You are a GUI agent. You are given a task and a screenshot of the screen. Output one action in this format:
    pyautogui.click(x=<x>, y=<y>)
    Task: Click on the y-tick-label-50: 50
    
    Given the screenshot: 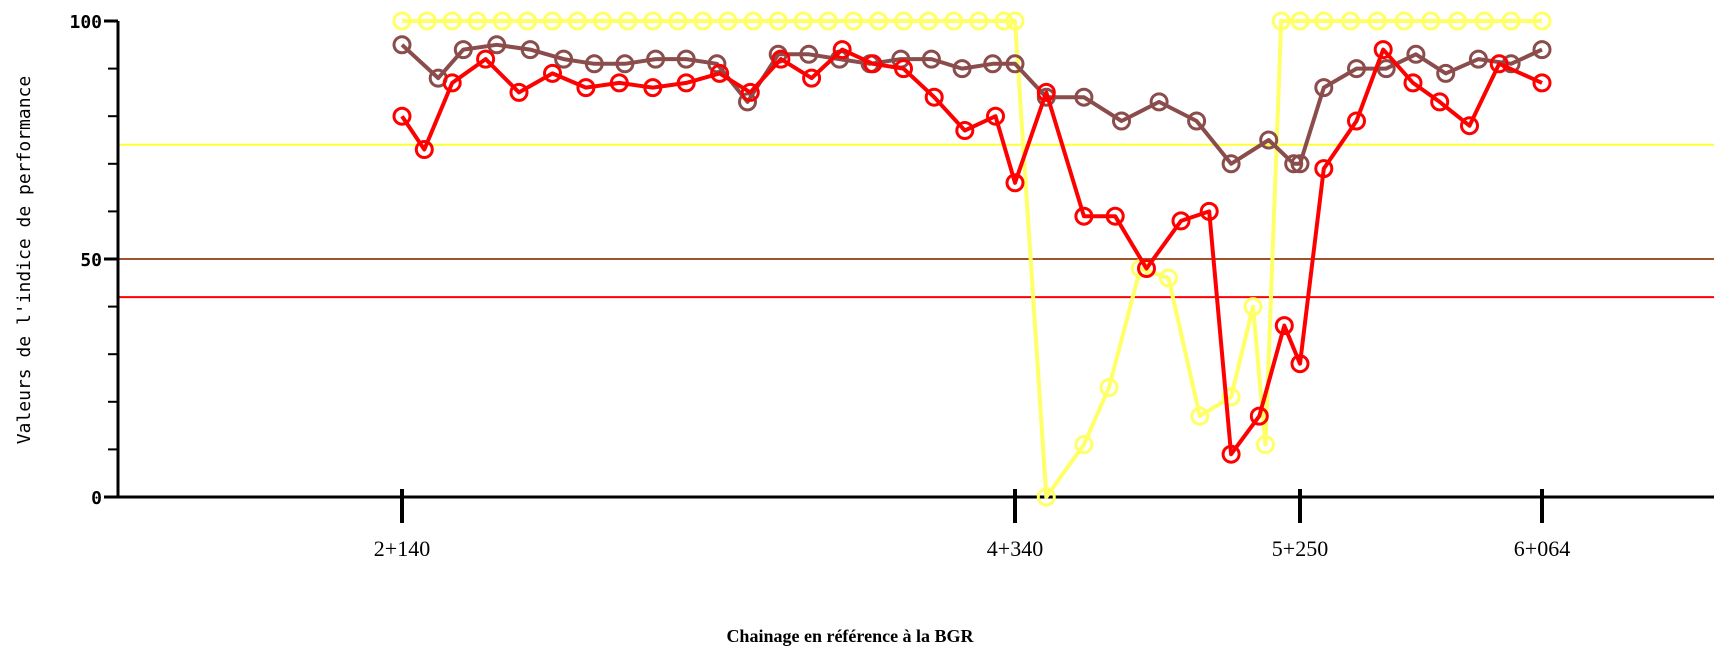 What is the action you would take?
    pyautogui.click(x=91, y=260)
    